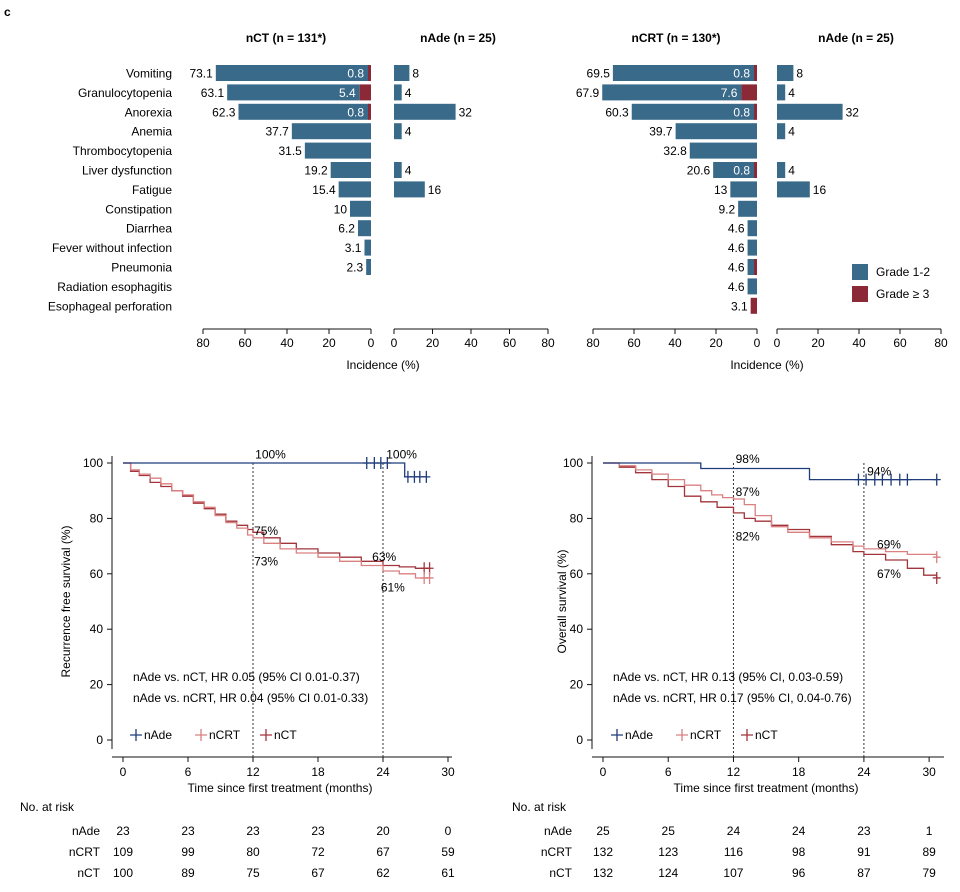  I want to click on bar-value-label: 13, so click(721, 190).